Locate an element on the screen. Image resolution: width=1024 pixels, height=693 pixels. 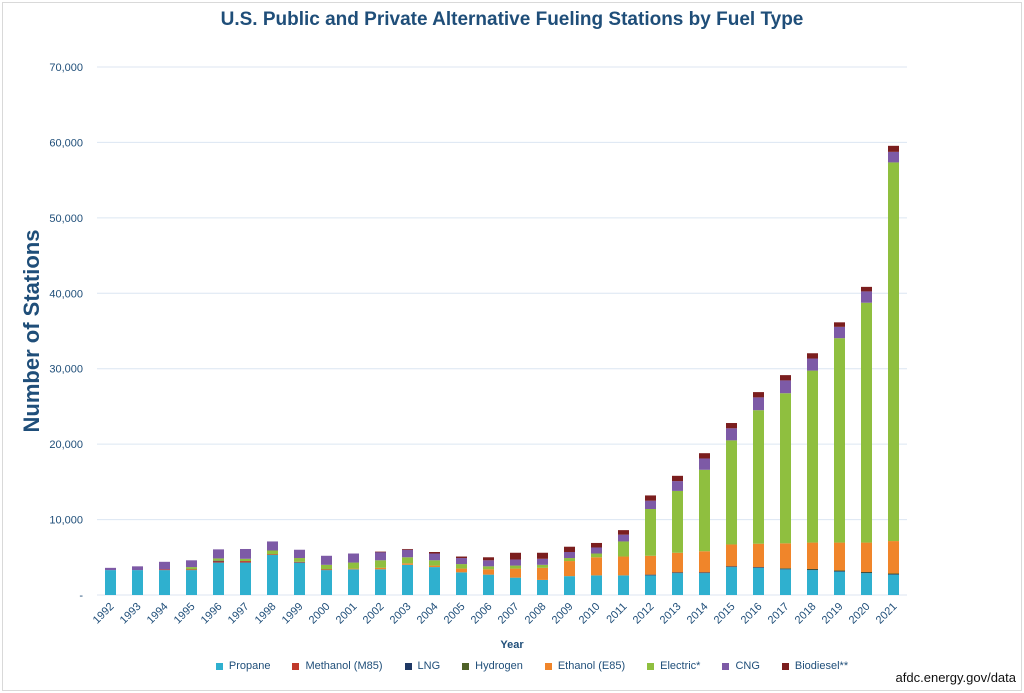
legend-item: CNG is located at coordinates (741, 666).